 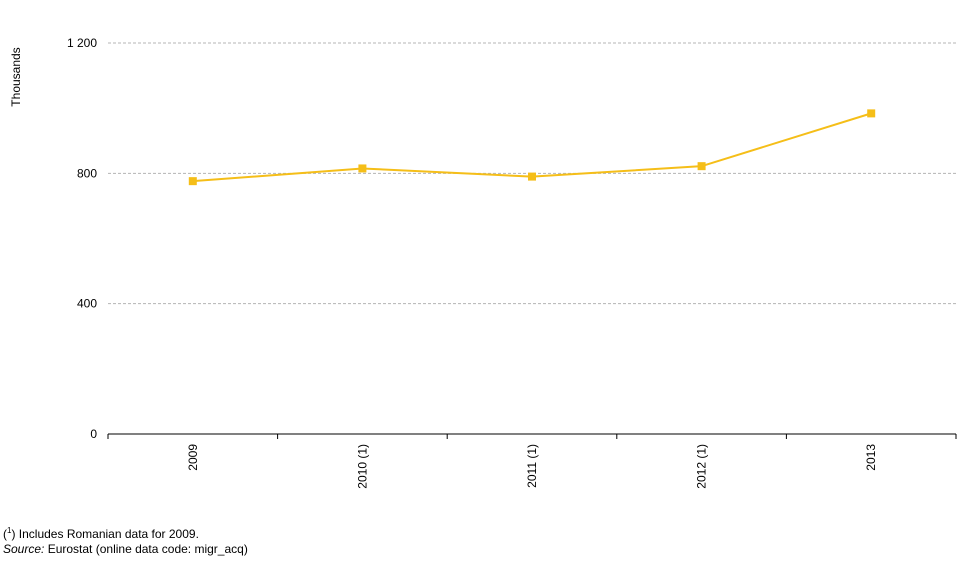 I want to click on x-tick-label: 2012 (1), so click(x=702, y=466).